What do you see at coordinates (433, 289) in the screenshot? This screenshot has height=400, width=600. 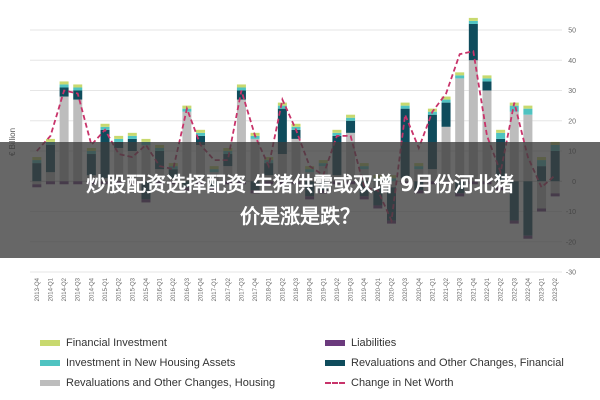 I see `x-tick-label: 2021-Q1` at bounding box center [433, 289].